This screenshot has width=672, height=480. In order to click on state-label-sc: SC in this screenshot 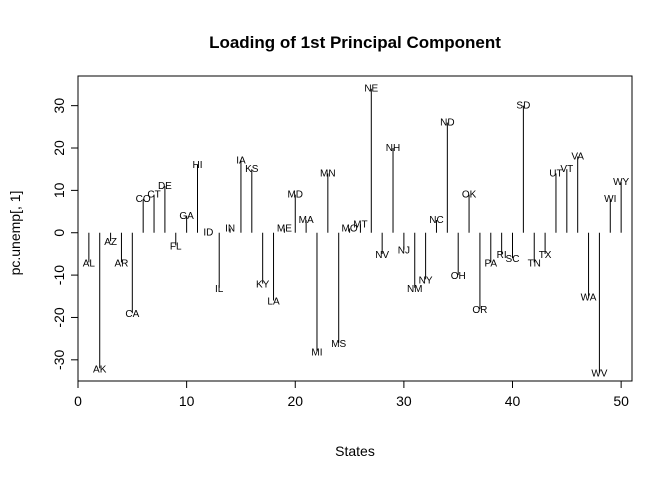, I will do `click(513, 259)`.